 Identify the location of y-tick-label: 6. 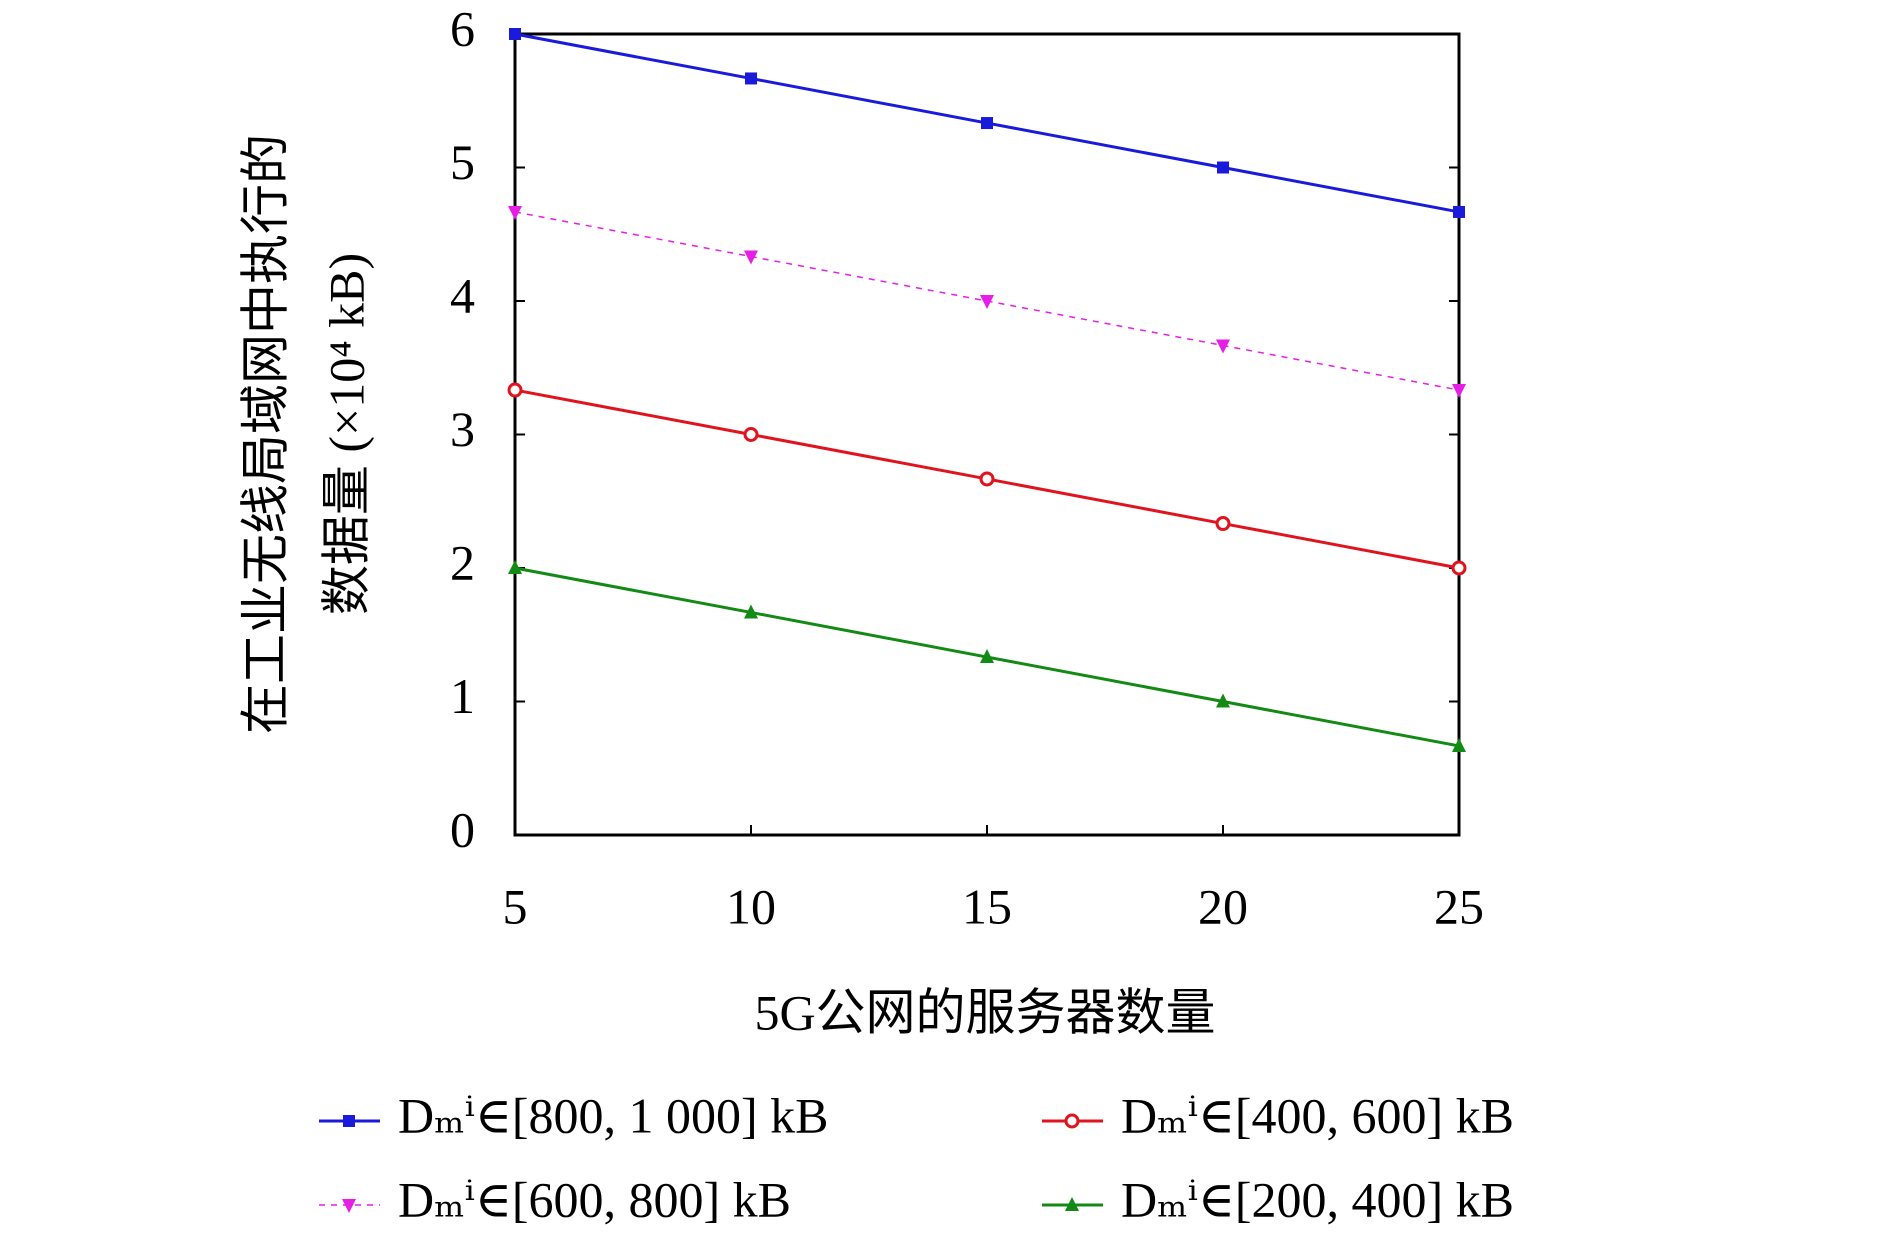
(462, 28).